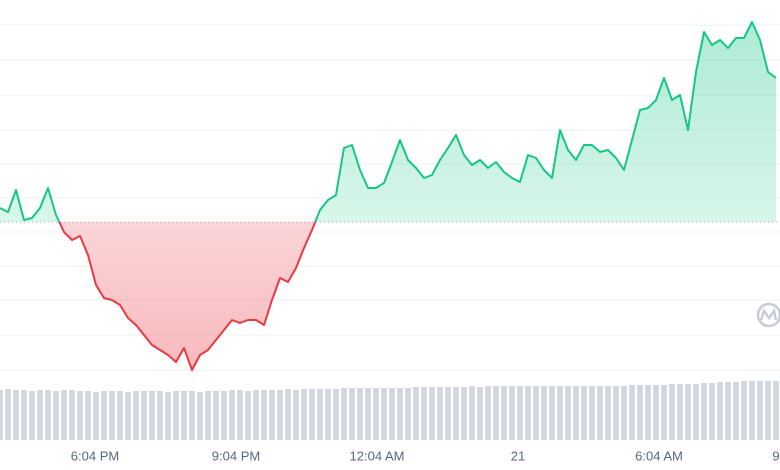 Image resolution: width=780 pixels, height=470 pixels. Describe the element at coordinates (659, 455) in the screenshot. I see `x-tick-label: 6:04 AM` at that location.